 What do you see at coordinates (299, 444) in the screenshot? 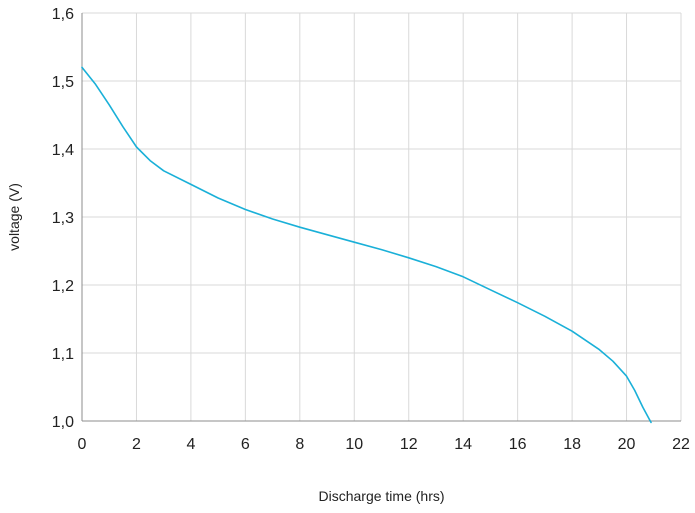
I see `x-tick-label: 8` at bounding box center [299, 444].